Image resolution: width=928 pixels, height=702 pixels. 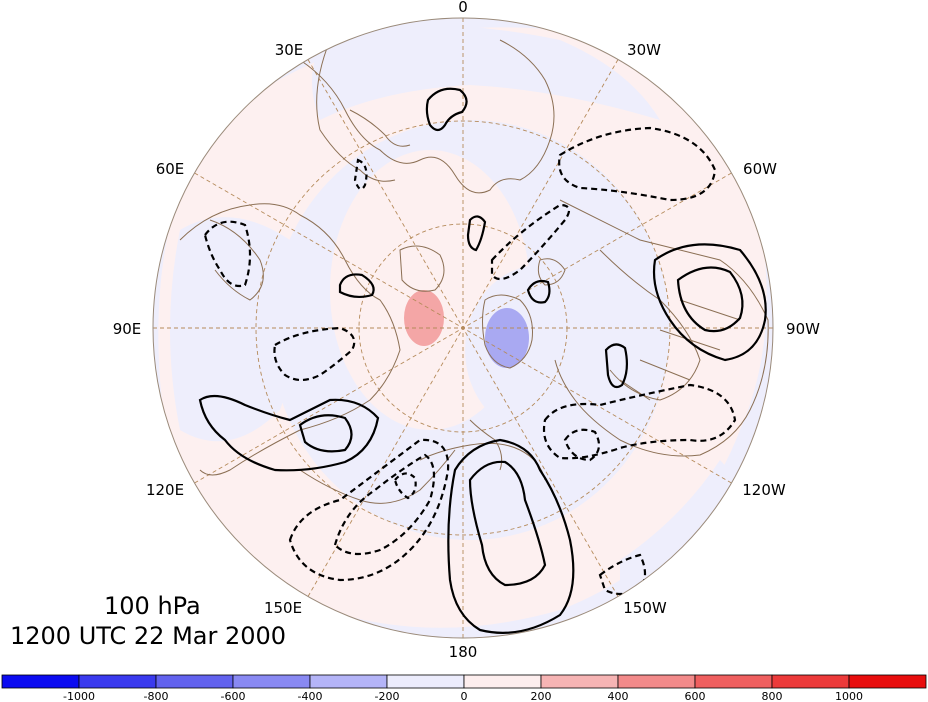 What do you see at coordinates (618, 696) in the screenshot?
I see `colorbar-tick-label: 400` at bounding box center [618, 696].